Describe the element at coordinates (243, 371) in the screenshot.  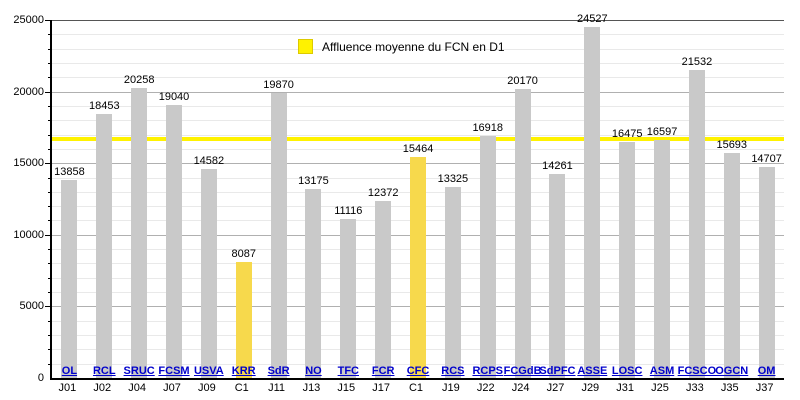
I see `opponent-link: KRR` at that location.